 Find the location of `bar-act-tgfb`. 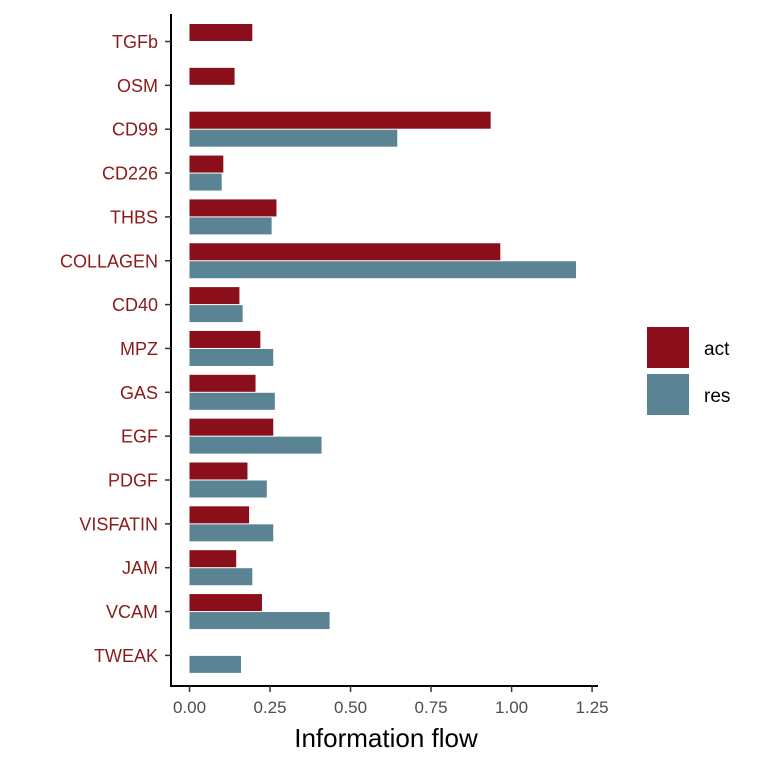

bar-act-tgfb is located at coordinates (221, 32).